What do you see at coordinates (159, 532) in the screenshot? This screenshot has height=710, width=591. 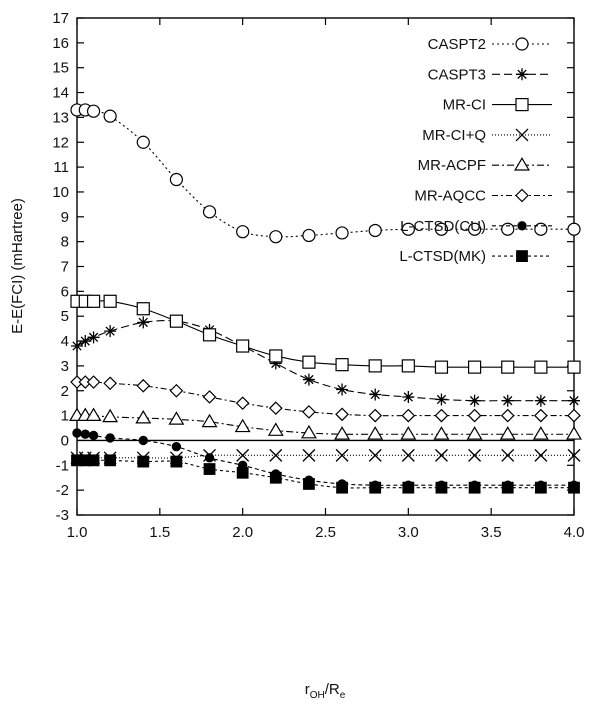 I see `x-tick-label: 1.5` at bounding box center [159, 532].